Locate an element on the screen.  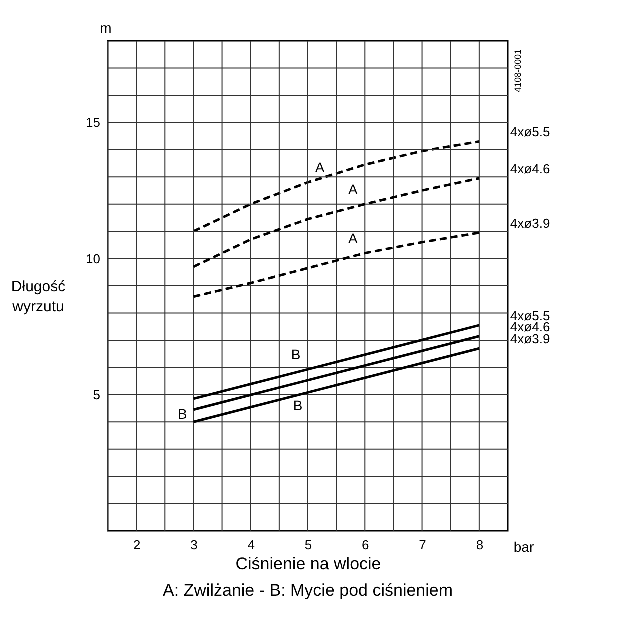
text: A: Zwilżanie - B: Mycie pod ciśnieniem is located at coordinates (308, 590).